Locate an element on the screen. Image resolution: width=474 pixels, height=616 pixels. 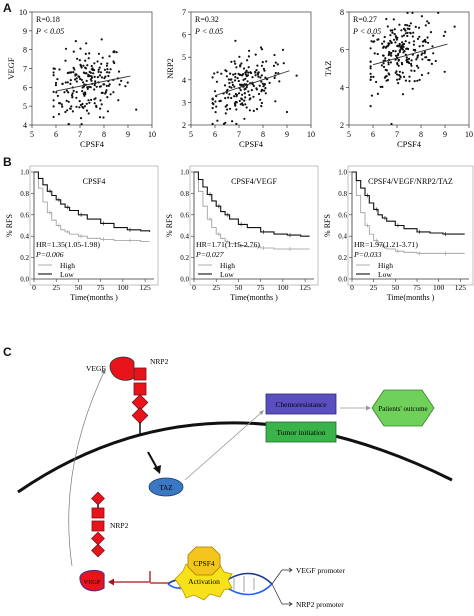
km-curve-low is located at coordinates (252, 204).